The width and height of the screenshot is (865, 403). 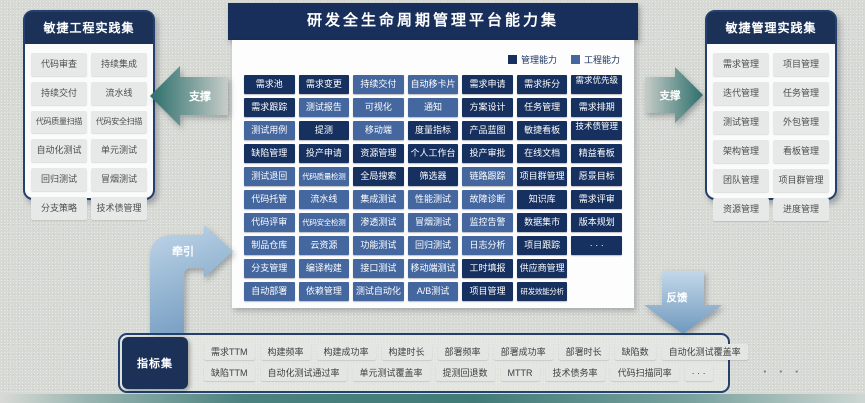 I want to click on capability-row: 需求池 需求变更 持续交付 自动移卡片 需求申请 需求拆分 需求优先级, so click(x=433, y=84).